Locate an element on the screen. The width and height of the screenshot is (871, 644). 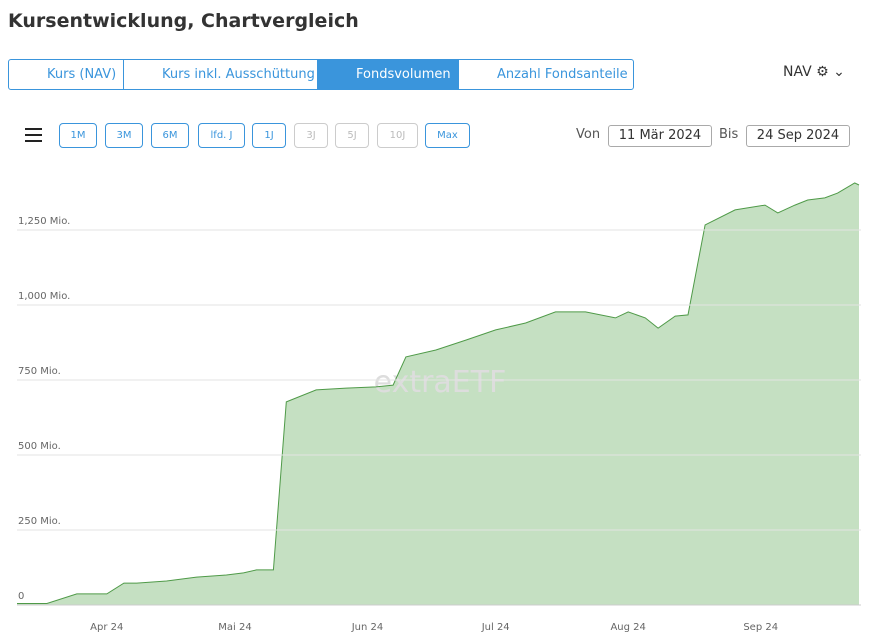
range-button: 1M is located at coordinates (78, 135).